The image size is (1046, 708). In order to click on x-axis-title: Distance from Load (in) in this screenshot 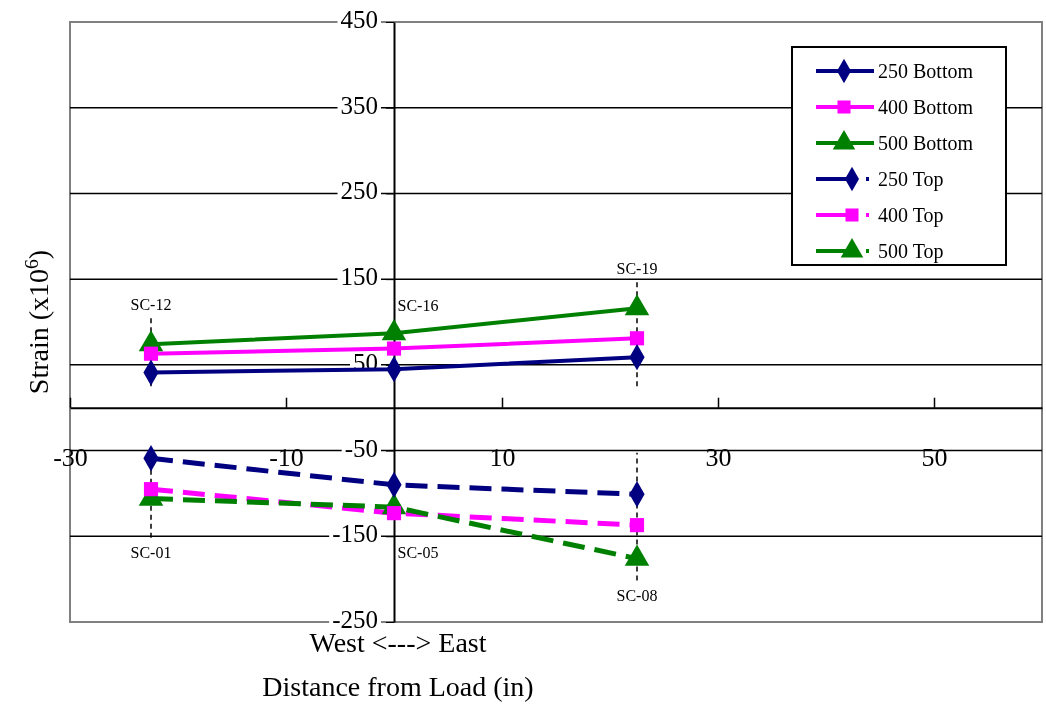, I will do `click(398, 686)`.